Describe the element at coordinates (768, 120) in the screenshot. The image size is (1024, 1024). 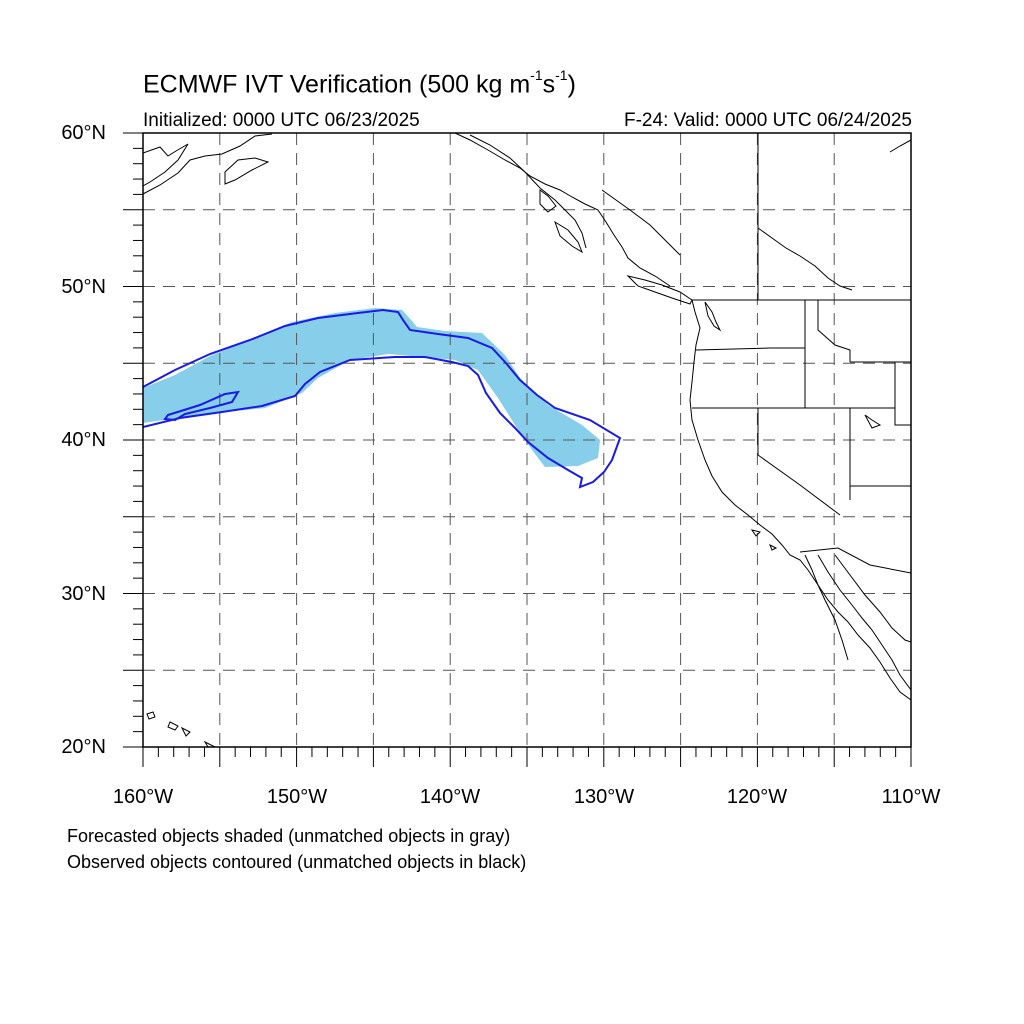
I see `valid-time-label: F-24: Valid: 0000 UTC 06/24/2025` at that location.